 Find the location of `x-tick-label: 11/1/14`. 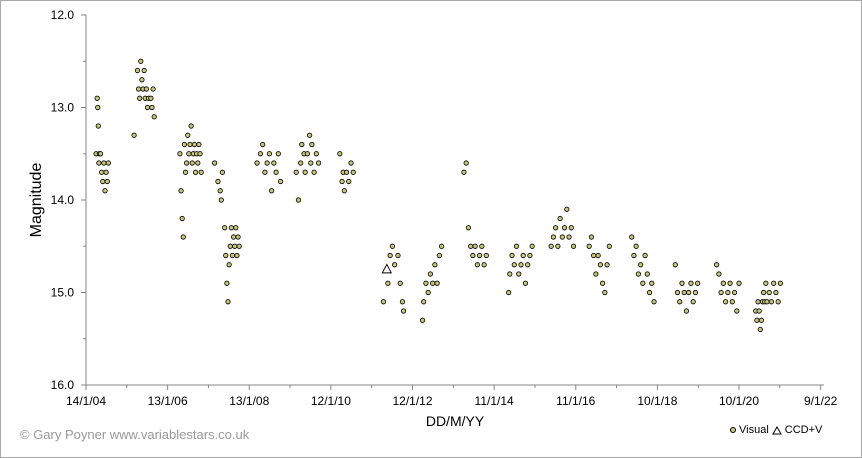

x-tick-label: 11/1/14 is located at coordinates (494, 401).